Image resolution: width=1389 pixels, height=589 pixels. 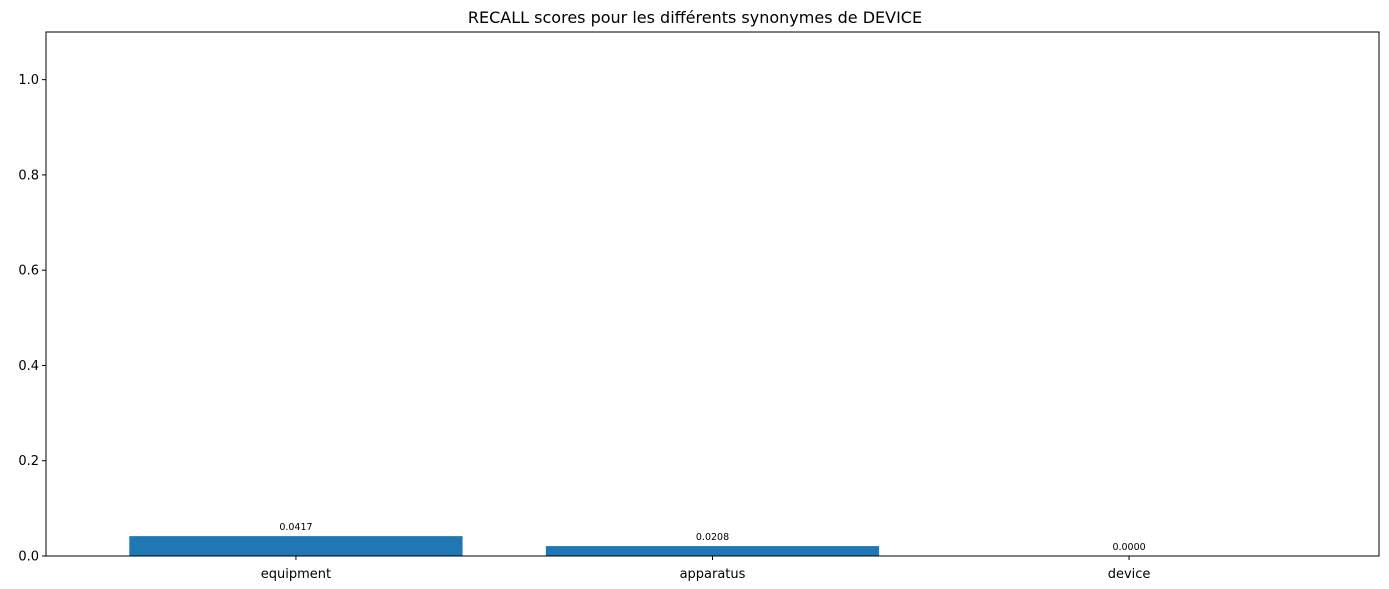 What do you see at coordinates (28, 557) in the screenshot?
I see `y-tick-label: 0.0` at bounding box center [28, 557].